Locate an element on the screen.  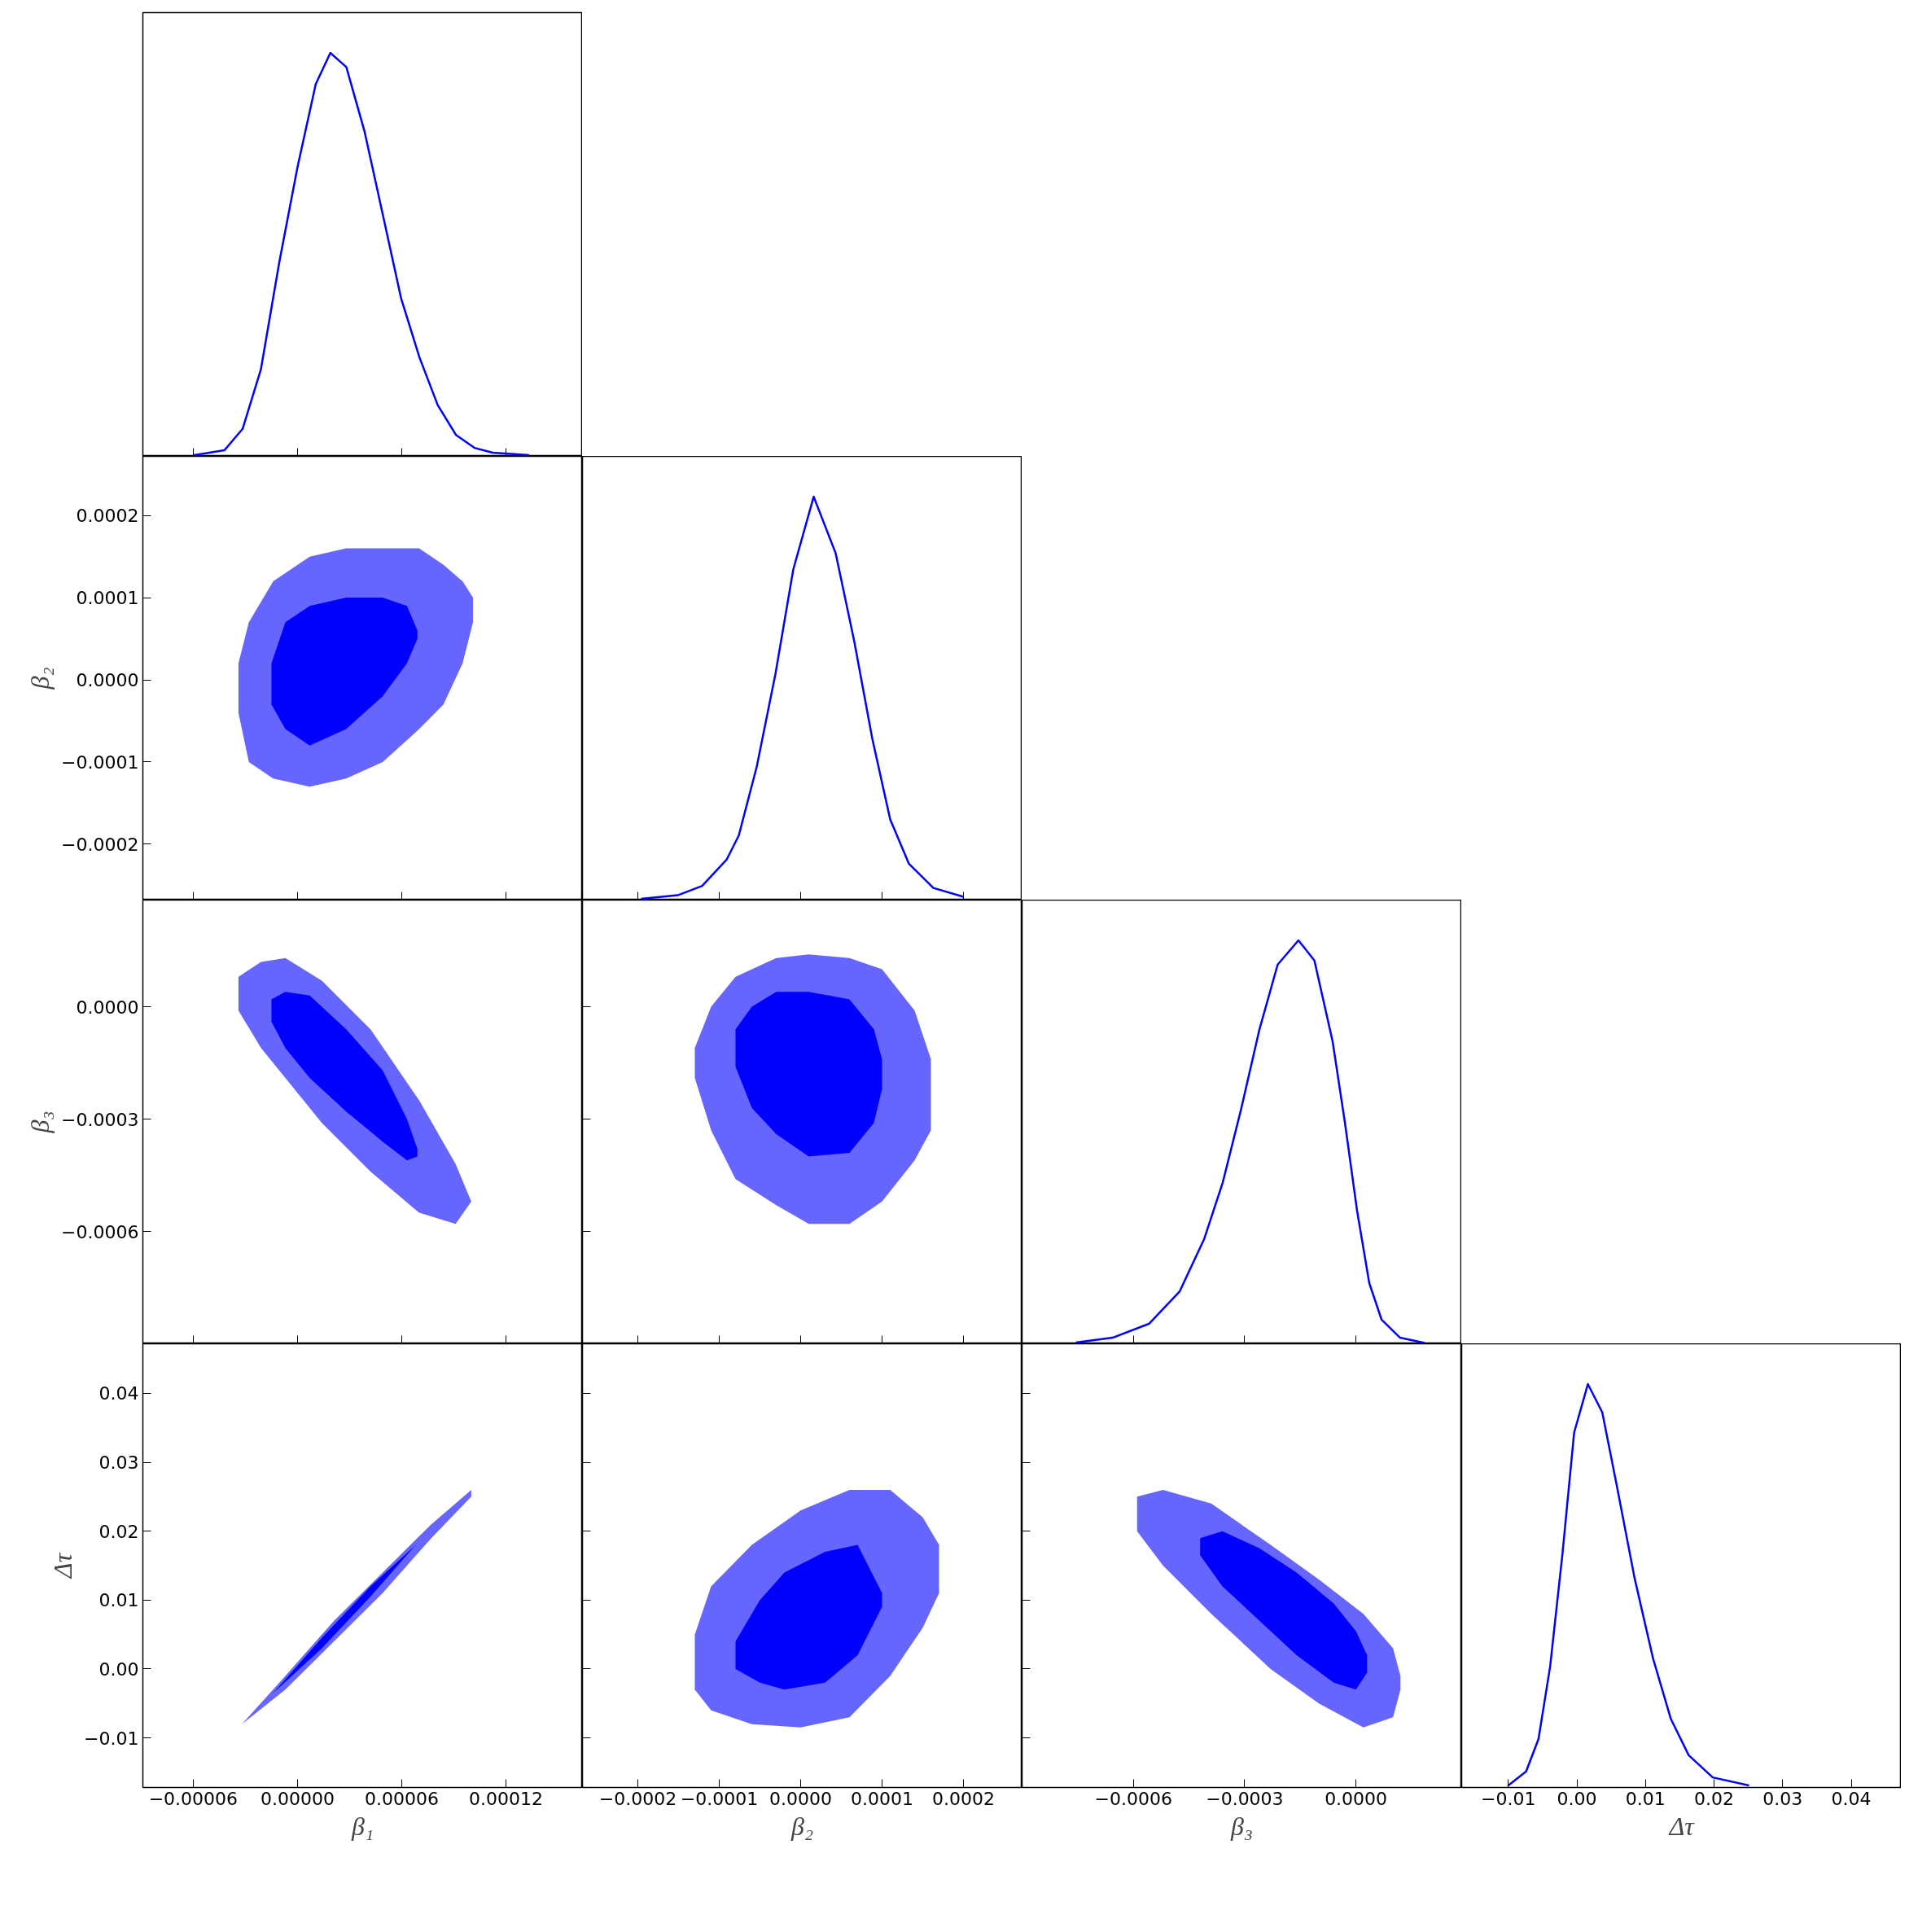
y-tick-label: 0.04 is located at coordinates (119, 1393).